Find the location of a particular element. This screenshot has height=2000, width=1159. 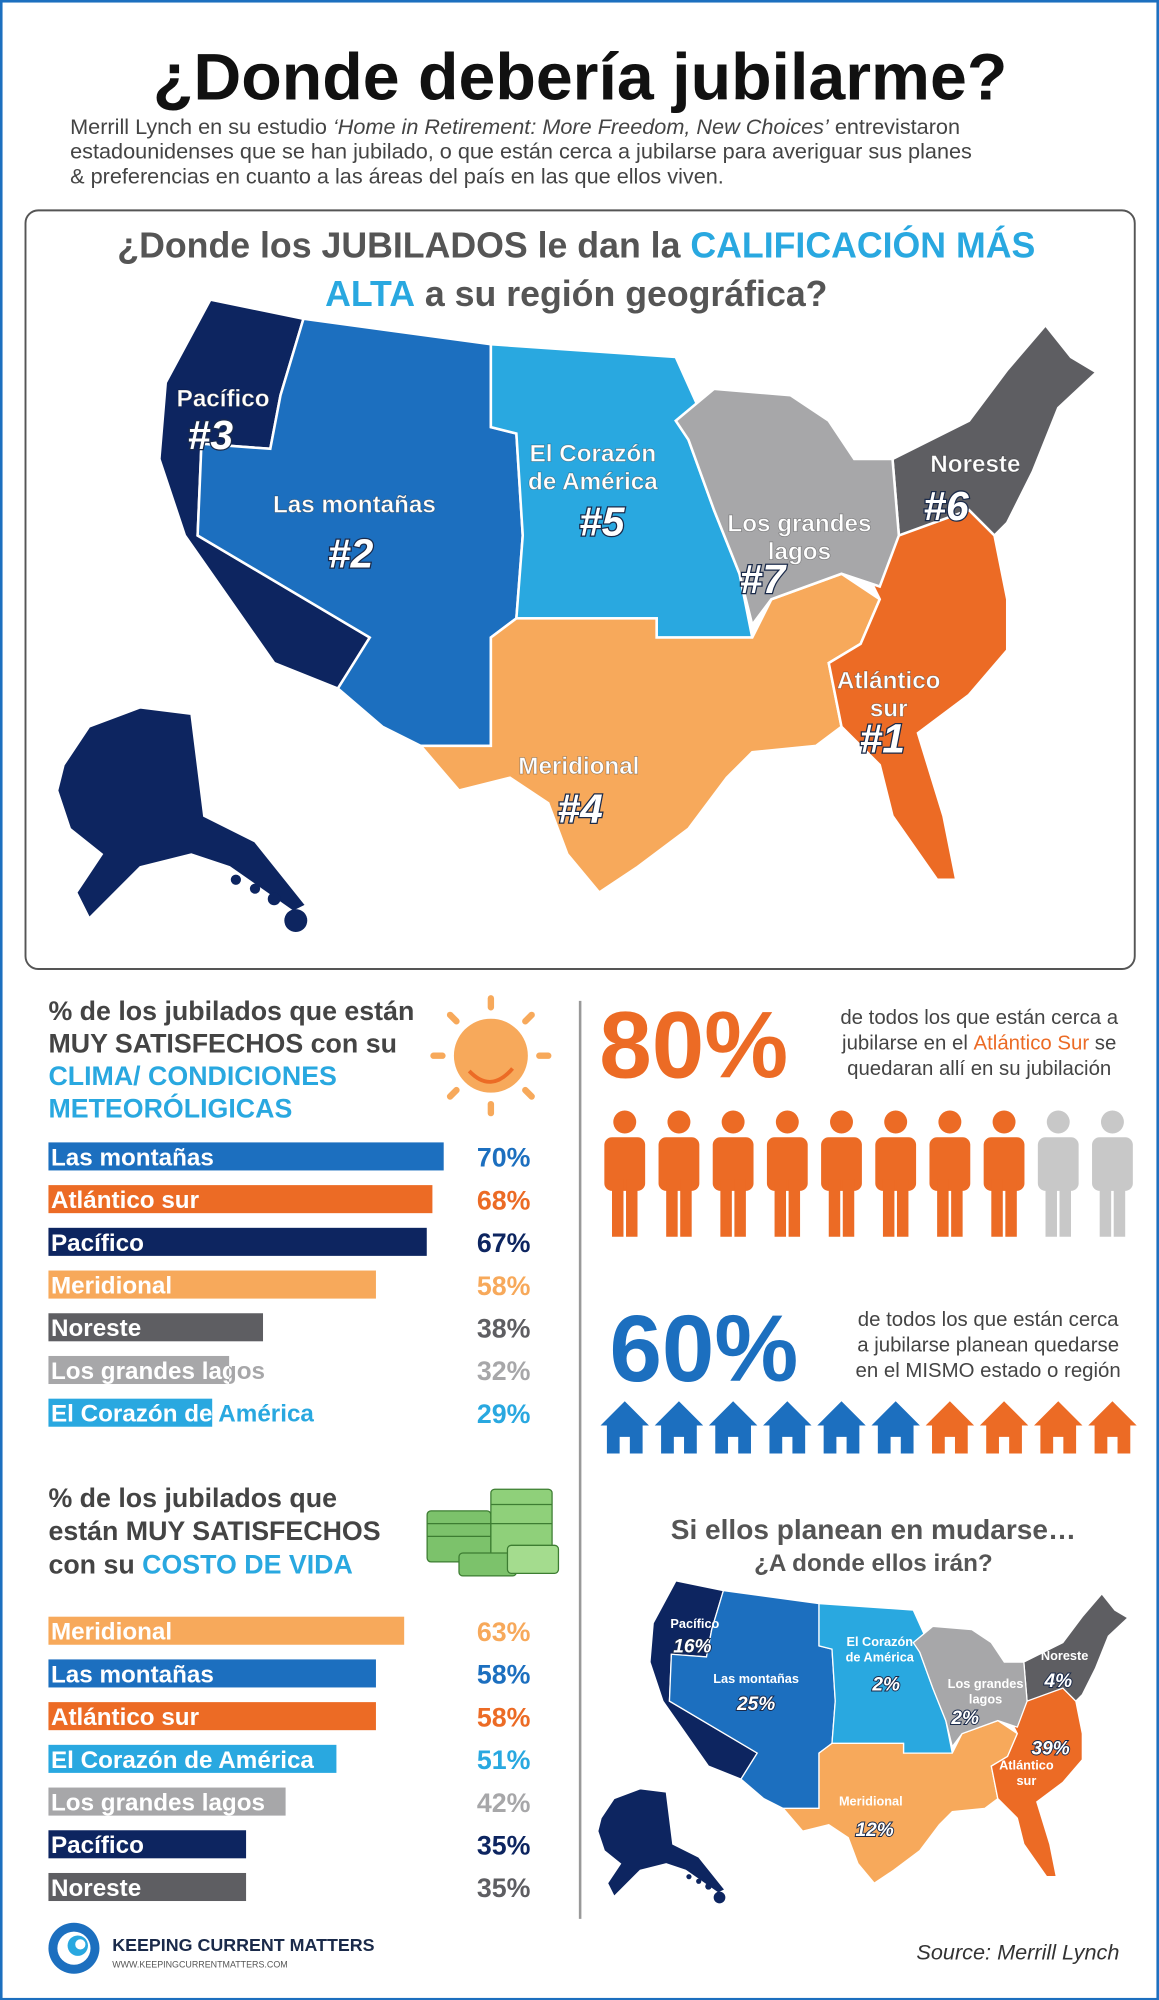

small-region-name: sur is located at coordinates (1026, 1780).